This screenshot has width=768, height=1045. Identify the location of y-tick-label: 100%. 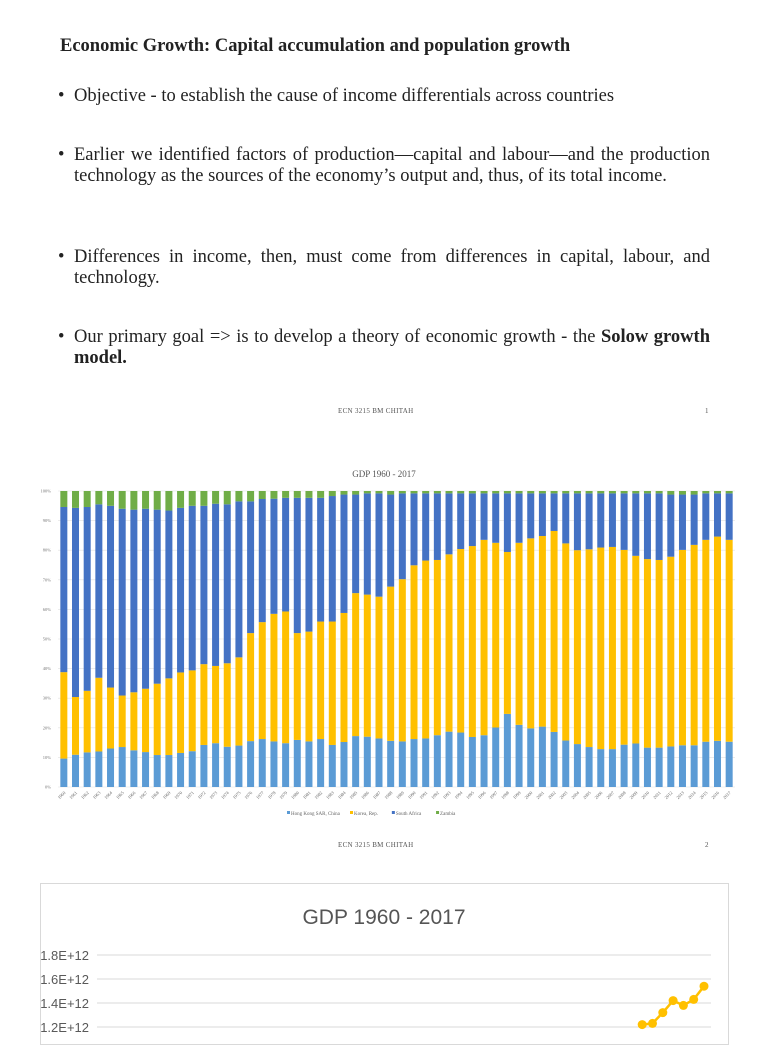
(46, 491).